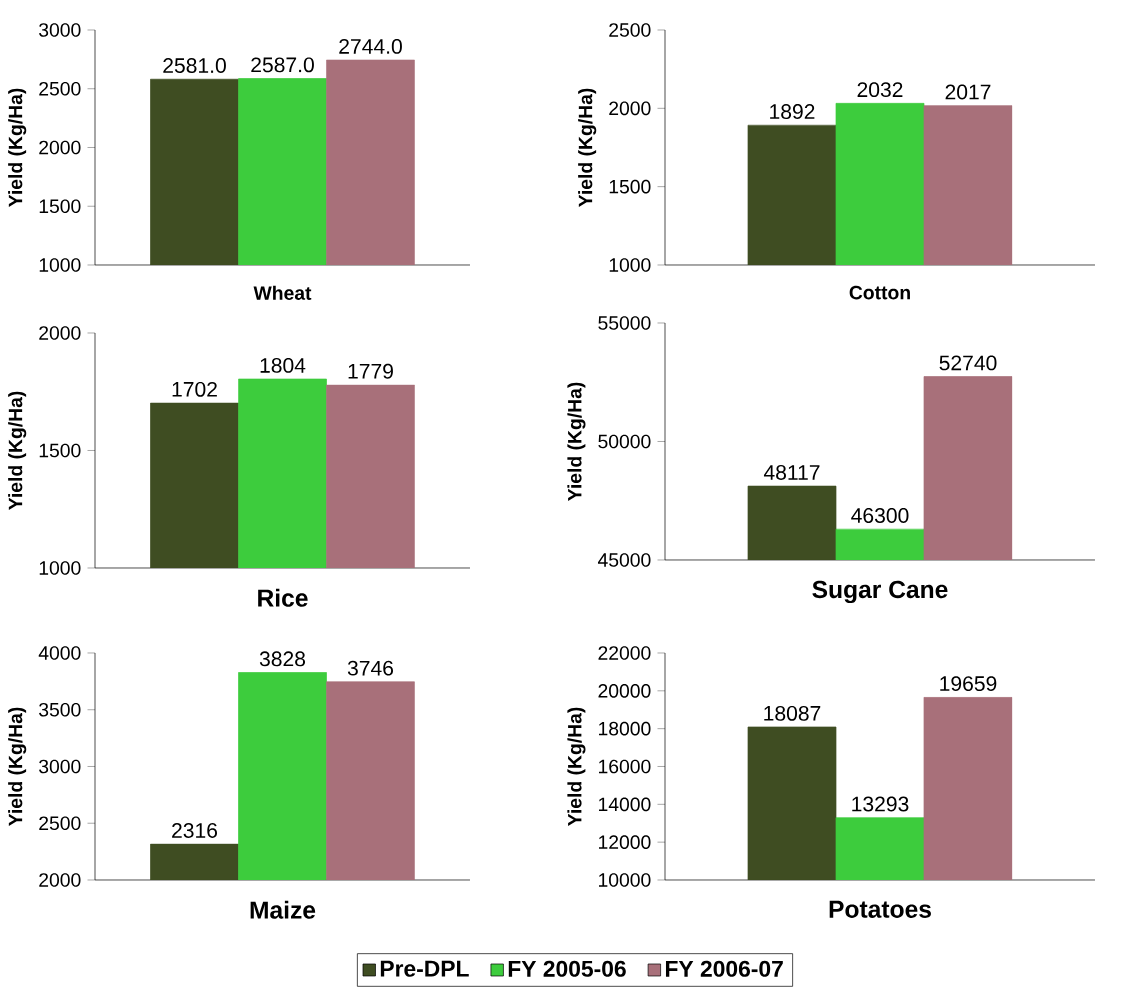 The height and width of the screenshot is (989, 1128). Describe the element at coordinates (283, 597) in the screenshot. I see `x-axis-title: Rice` at that location.